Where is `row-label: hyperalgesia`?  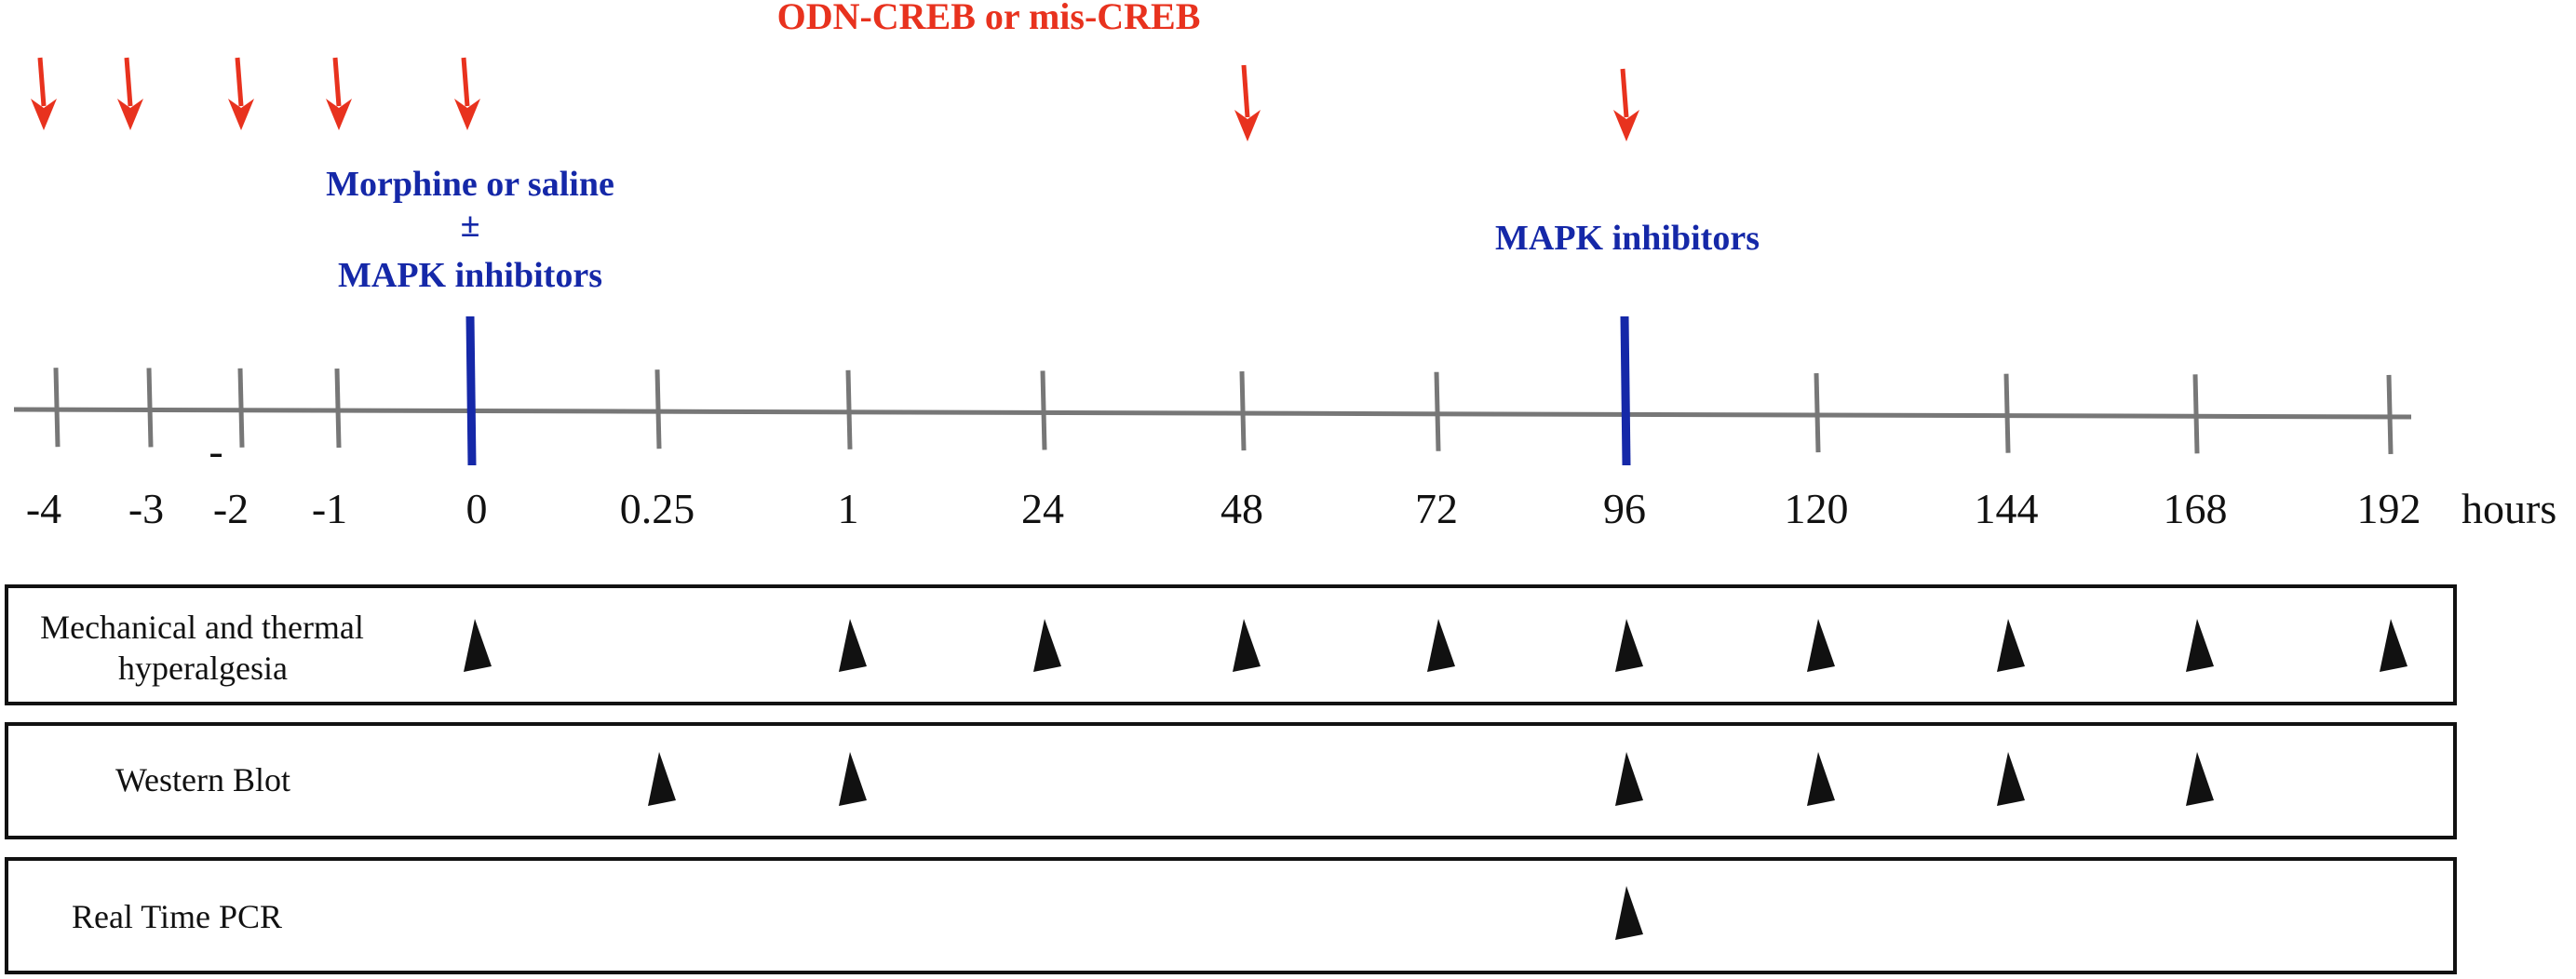 row-label: hyperalgesia is located at coordinates (203, 668).